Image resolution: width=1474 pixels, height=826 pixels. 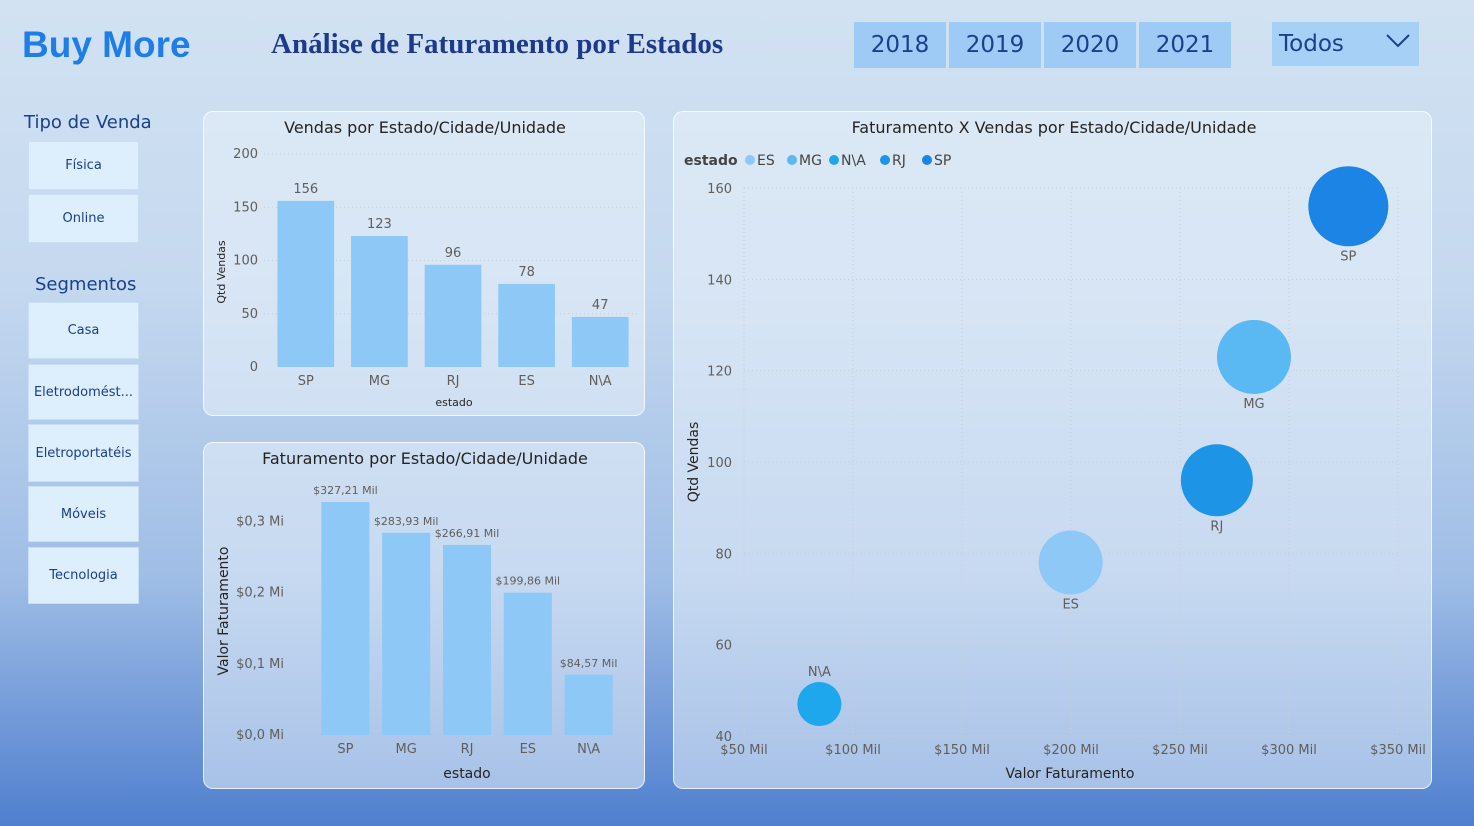 I want to click on slicer-item-eletroportateis: Eletroportatéis, so click(x=83, y=453).